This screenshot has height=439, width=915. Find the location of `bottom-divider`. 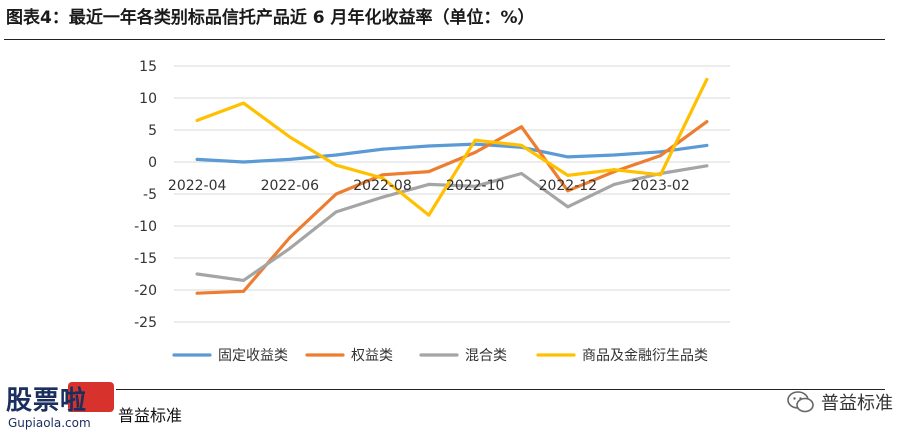

bottom-divider is located at coordinates (500, 389).